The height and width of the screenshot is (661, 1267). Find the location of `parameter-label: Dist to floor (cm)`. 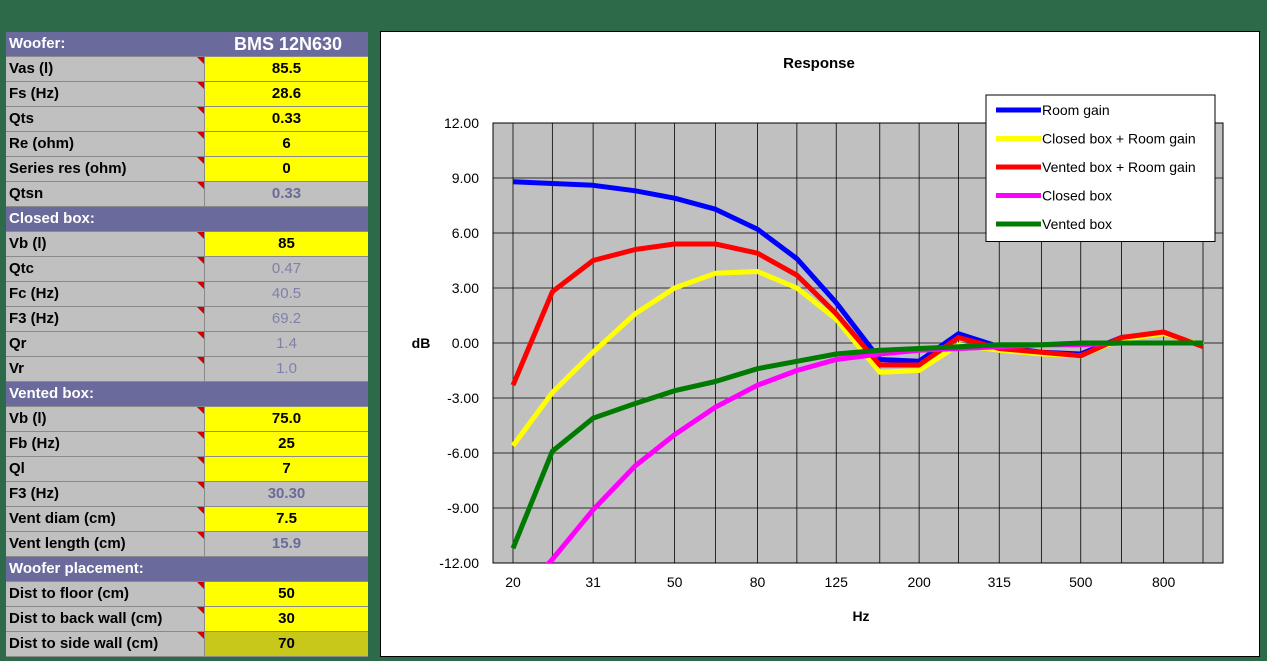

parameter-label: Dist to floor (cm) is located at coordinates (105, 594).